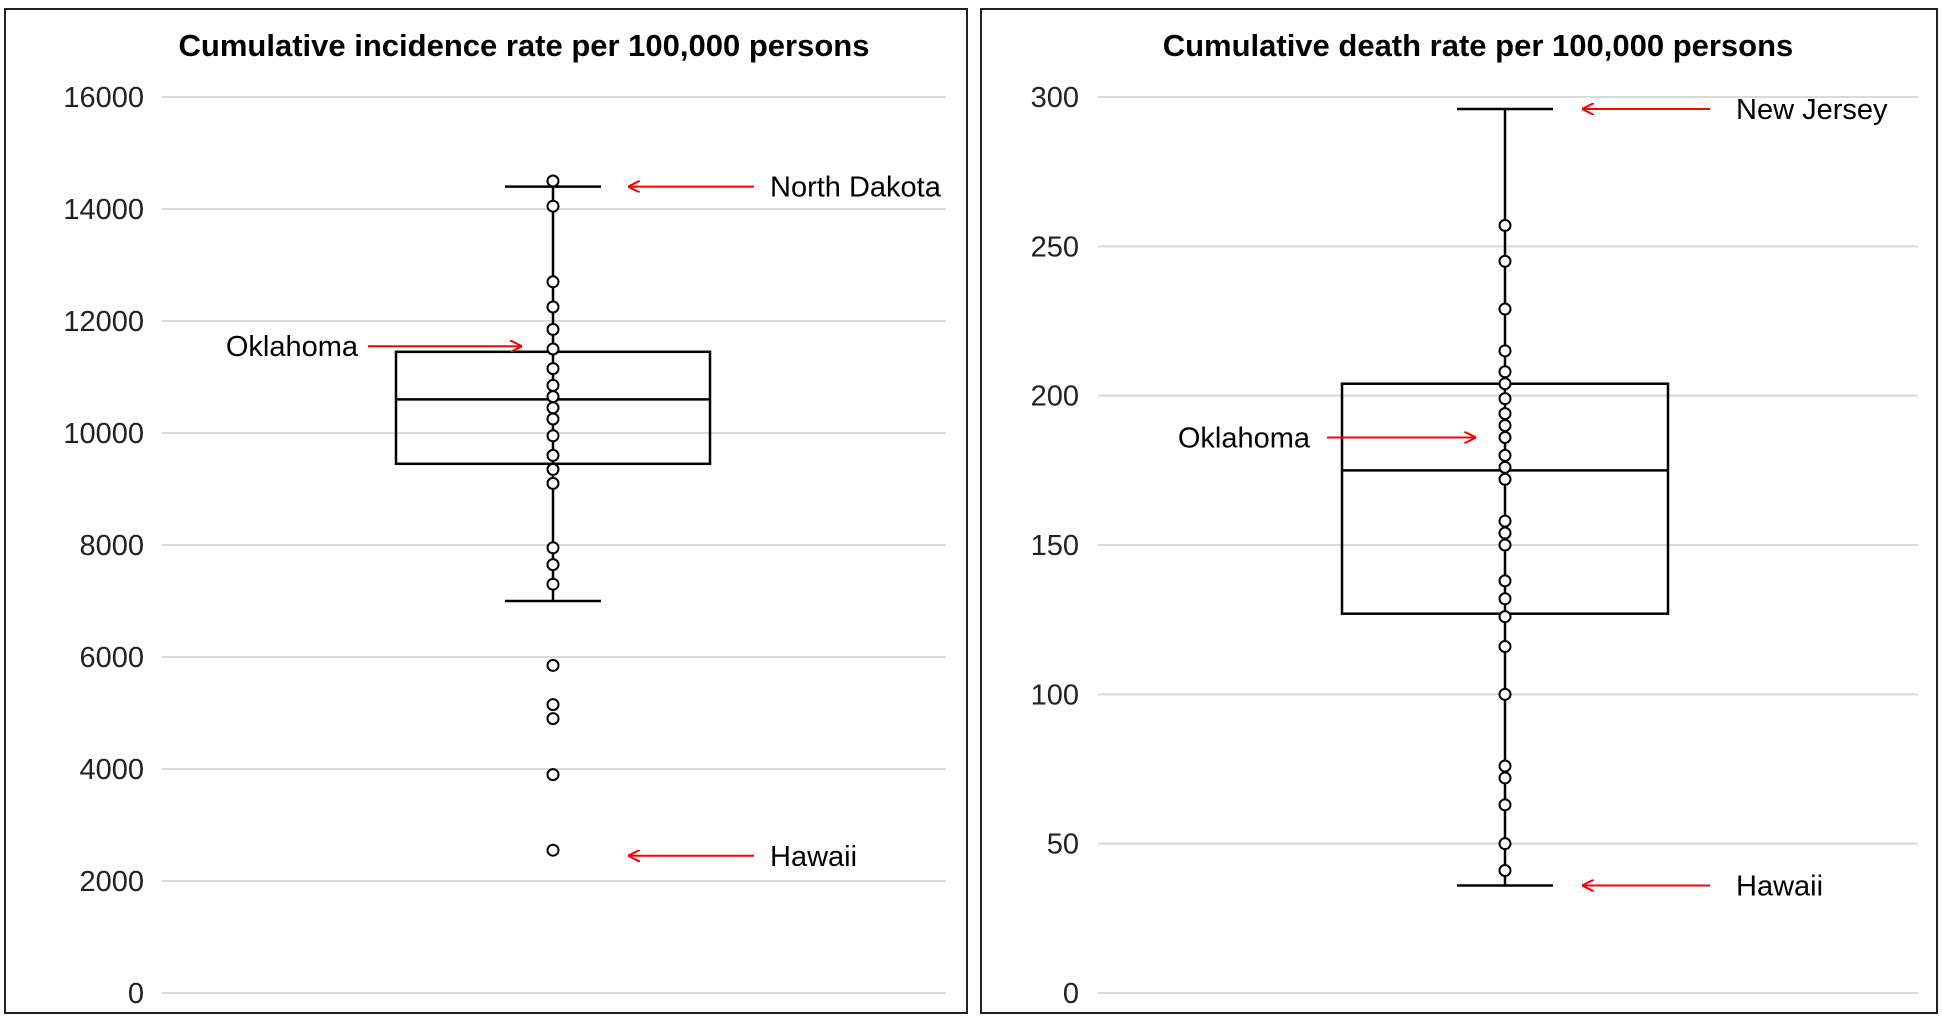 The width and height of the screenshot is (1942, 1019). Describe the element at coordinates (1812, 110) in the screenshot. I see `annotation-label: New Jersey` at that location.